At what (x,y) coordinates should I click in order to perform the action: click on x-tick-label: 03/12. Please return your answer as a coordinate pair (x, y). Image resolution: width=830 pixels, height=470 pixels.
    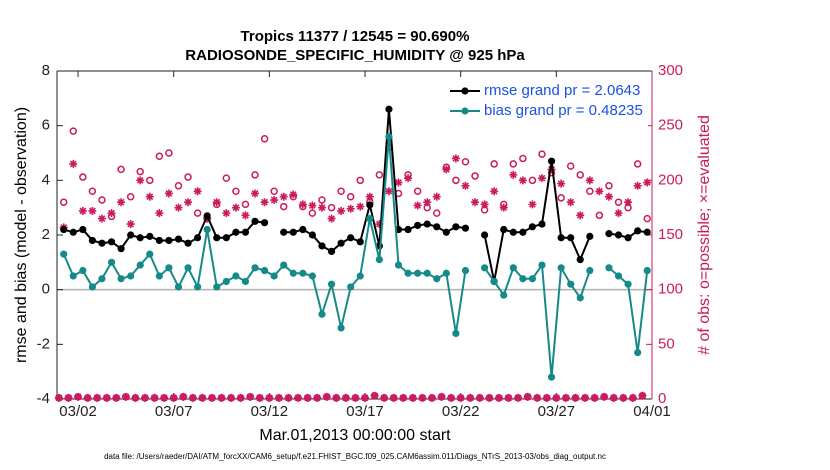
    Looking at the image, I should click on (270, 411).